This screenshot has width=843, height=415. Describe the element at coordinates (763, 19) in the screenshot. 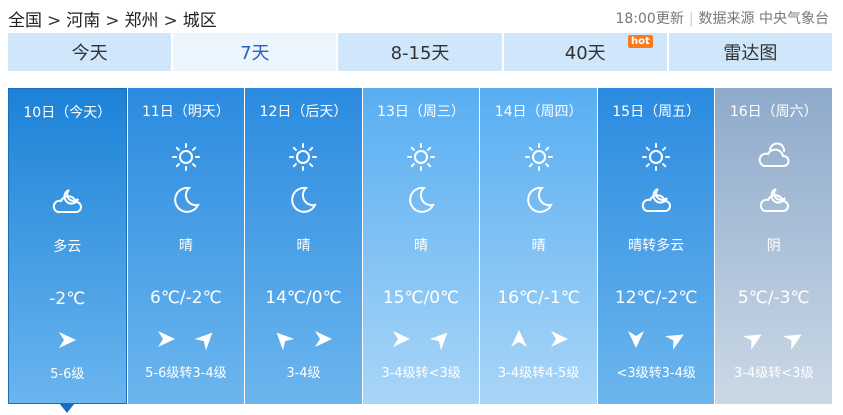

I see `data-source: 数据来源 中央气象台` at that location.